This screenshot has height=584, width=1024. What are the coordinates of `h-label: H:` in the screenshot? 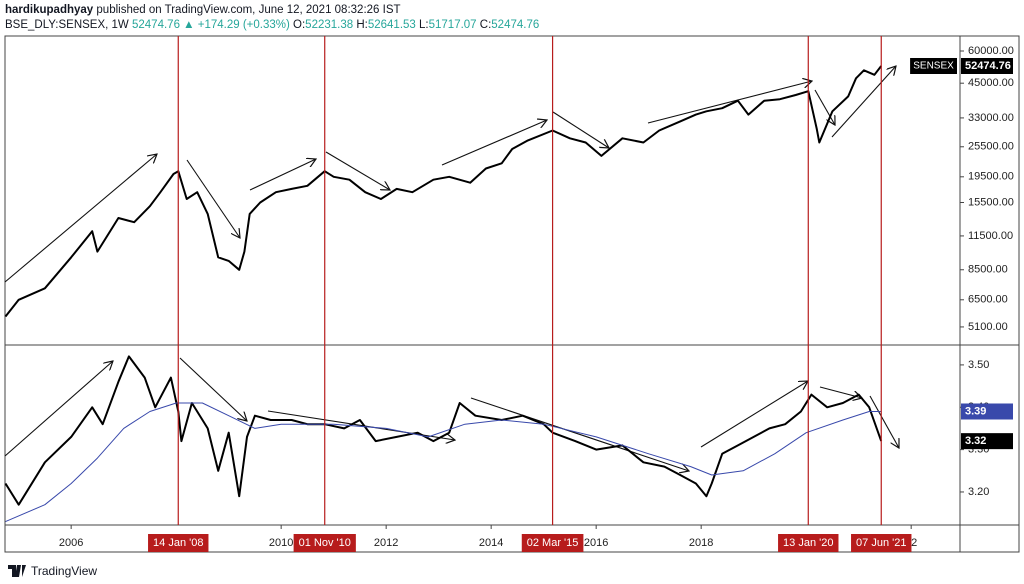 It's located at (362, 25).